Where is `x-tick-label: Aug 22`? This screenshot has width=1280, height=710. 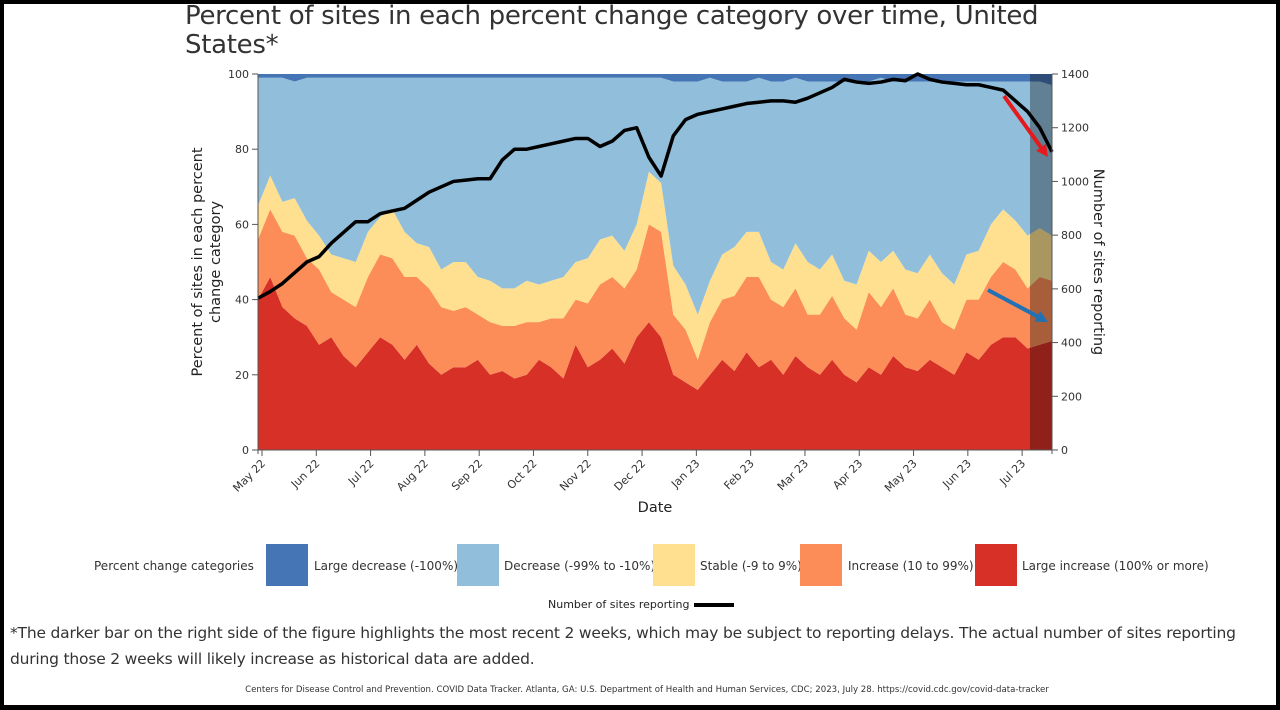 x-tick-label: Aug 22 is located at coordinates (412, 475).